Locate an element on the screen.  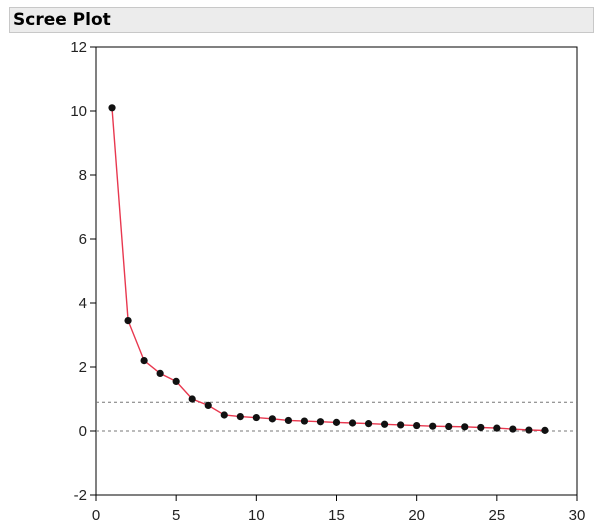
y-tick-label: 0 is located at coordinates (83, 431).